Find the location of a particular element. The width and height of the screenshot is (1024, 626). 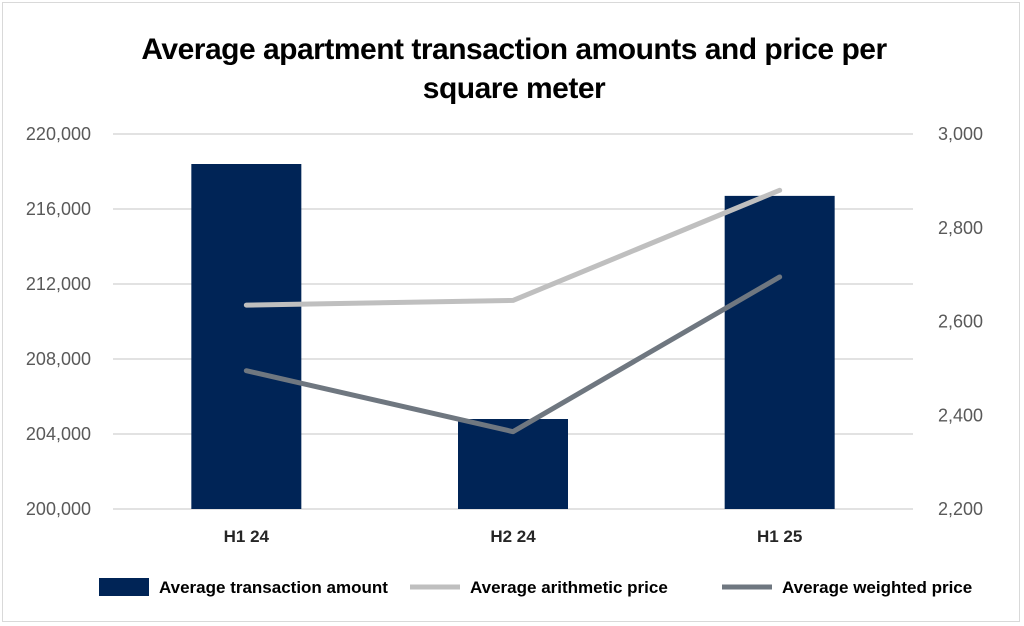

legend-entry-label: Average weighted price is located at coordinates (877, 587).